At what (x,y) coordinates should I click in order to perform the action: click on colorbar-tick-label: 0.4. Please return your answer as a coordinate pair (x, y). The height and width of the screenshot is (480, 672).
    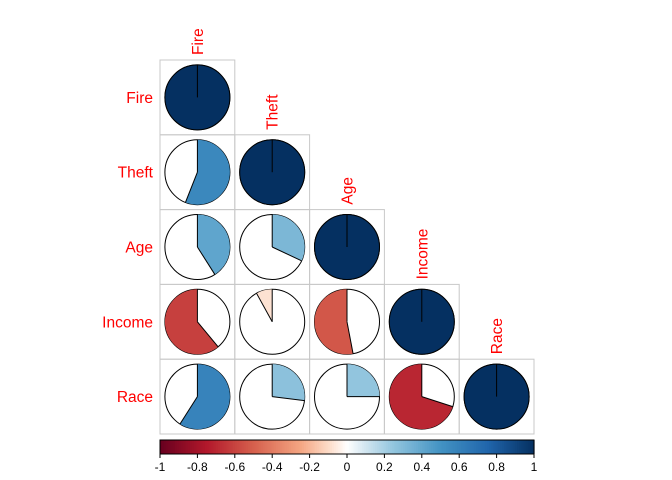
    Looking at the image, I should click on (421, 467).